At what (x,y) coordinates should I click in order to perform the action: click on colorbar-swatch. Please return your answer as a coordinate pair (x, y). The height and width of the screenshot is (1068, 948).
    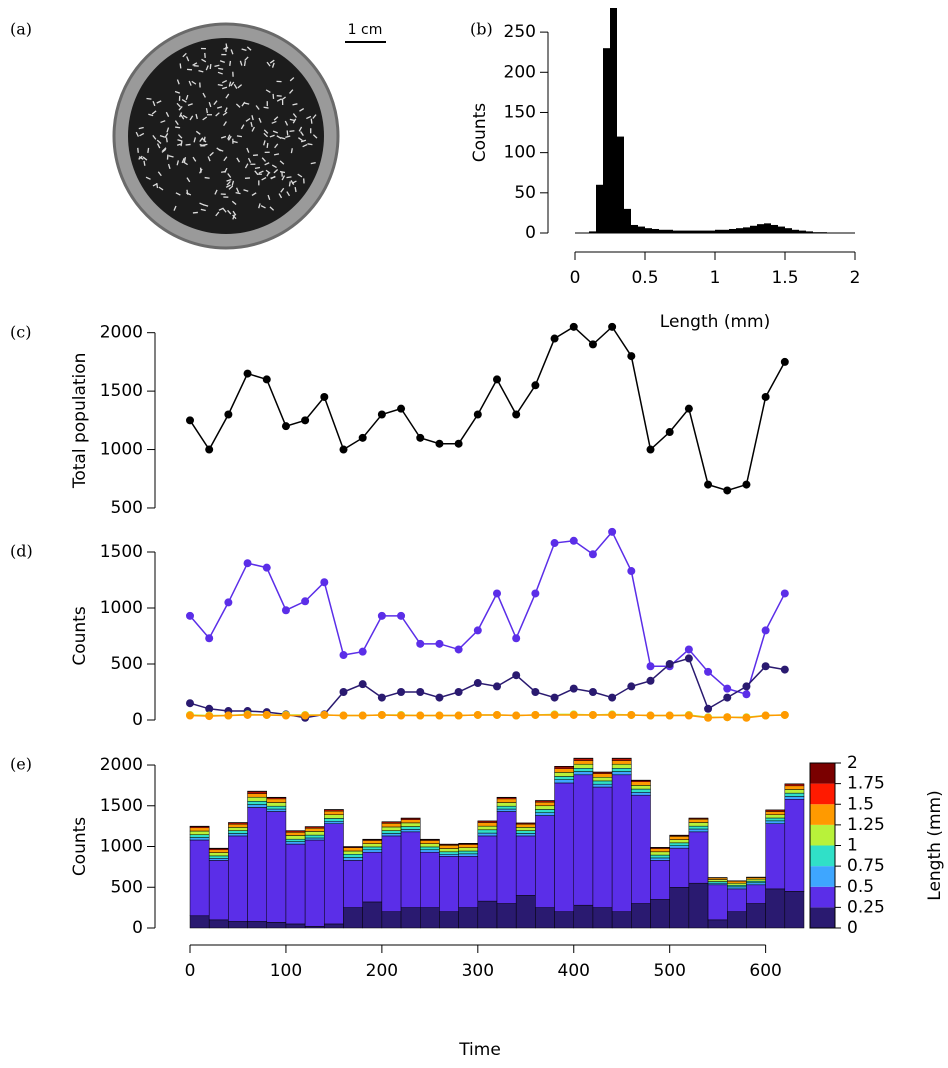
    Looking at the image, I should click on (822, 856).